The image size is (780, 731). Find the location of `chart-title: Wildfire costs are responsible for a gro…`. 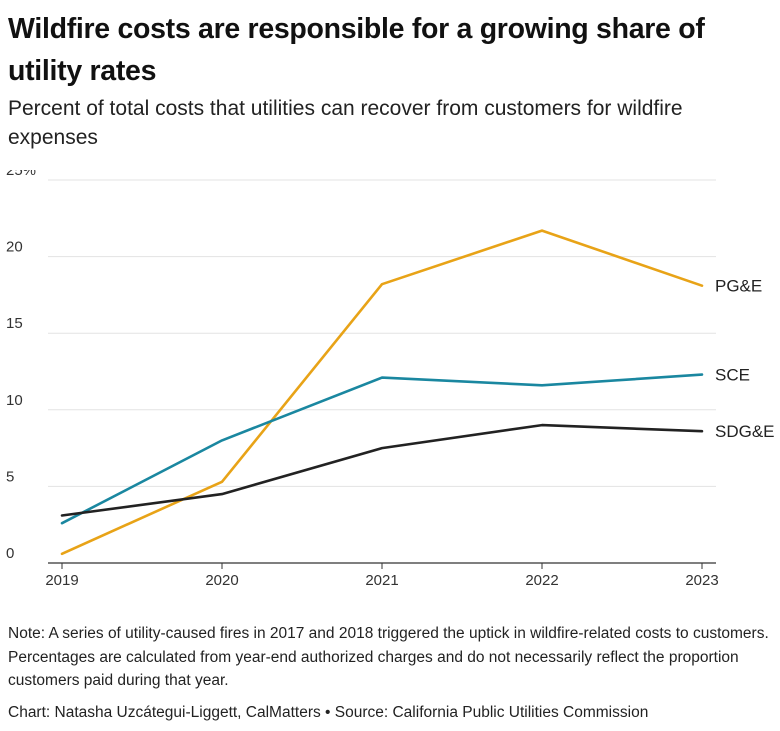

chart-title: Wildfire costs are responsible for a gro… is located at coordinates (356, 50).